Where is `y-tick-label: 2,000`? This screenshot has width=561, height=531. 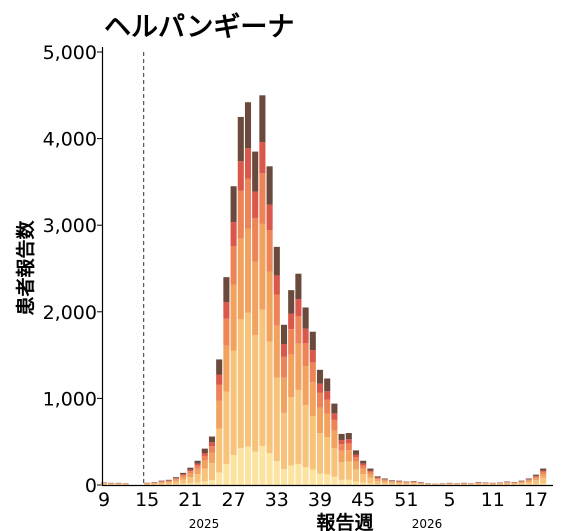
y-tick-label: 2,000 is located at coordinates (70, 313).